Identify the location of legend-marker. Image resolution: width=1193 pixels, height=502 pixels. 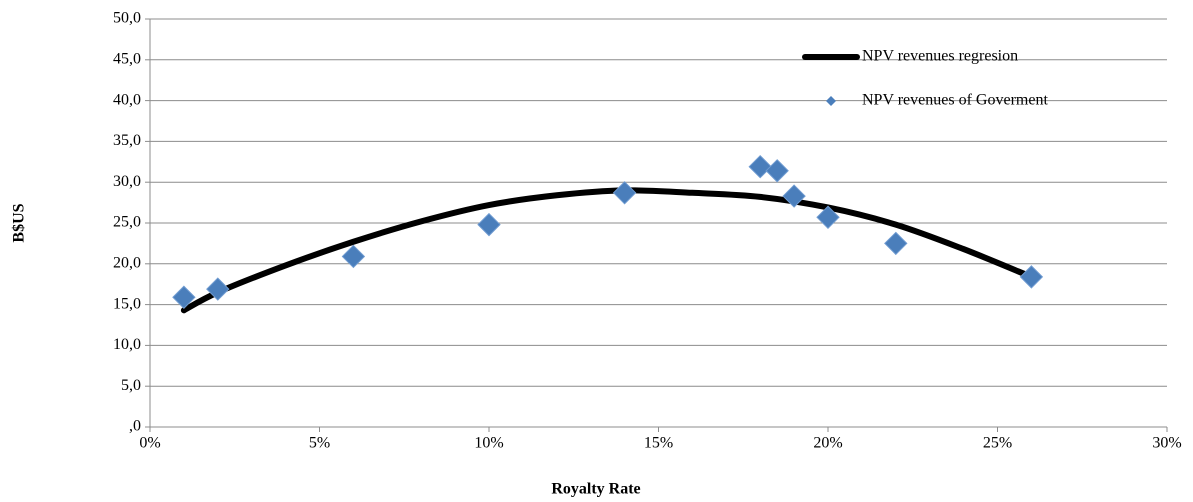
(831, 101).